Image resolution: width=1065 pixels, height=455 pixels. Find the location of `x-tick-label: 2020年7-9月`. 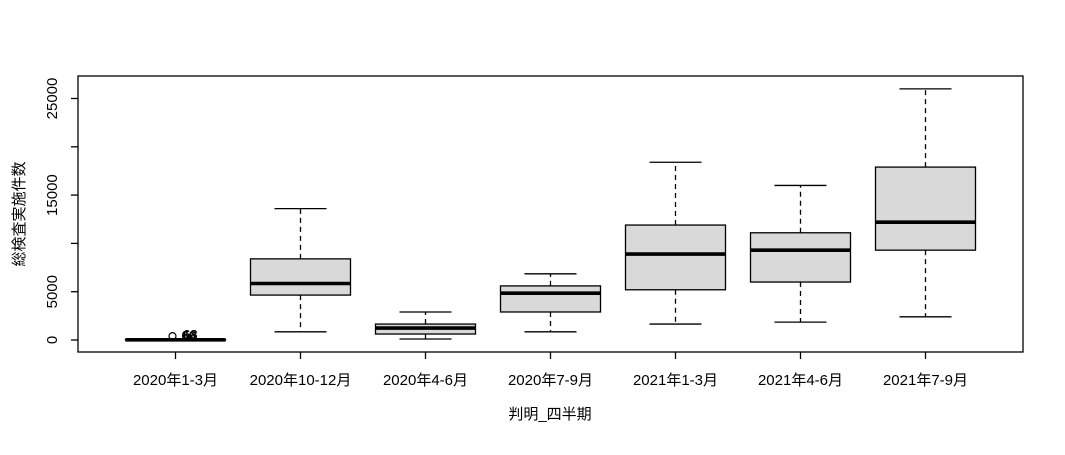

x-tick-label: 2020年7-9月 is located at coordinates (550, 380).